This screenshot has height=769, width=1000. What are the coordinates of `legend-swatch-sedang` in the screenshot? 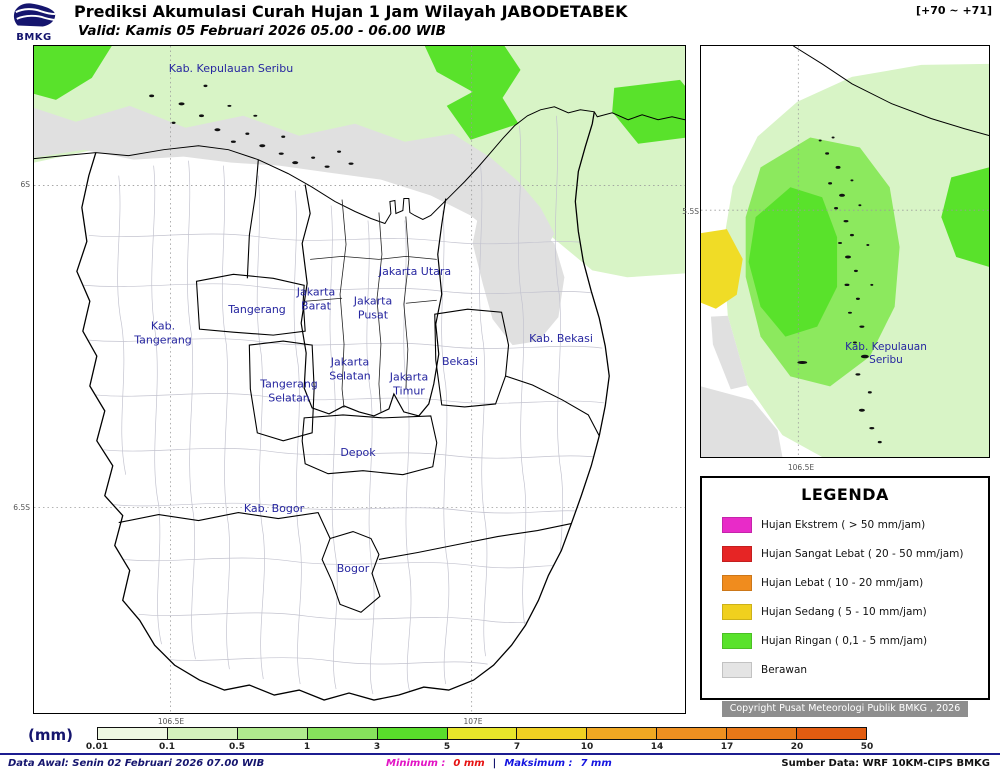 It's located at (737, 611).